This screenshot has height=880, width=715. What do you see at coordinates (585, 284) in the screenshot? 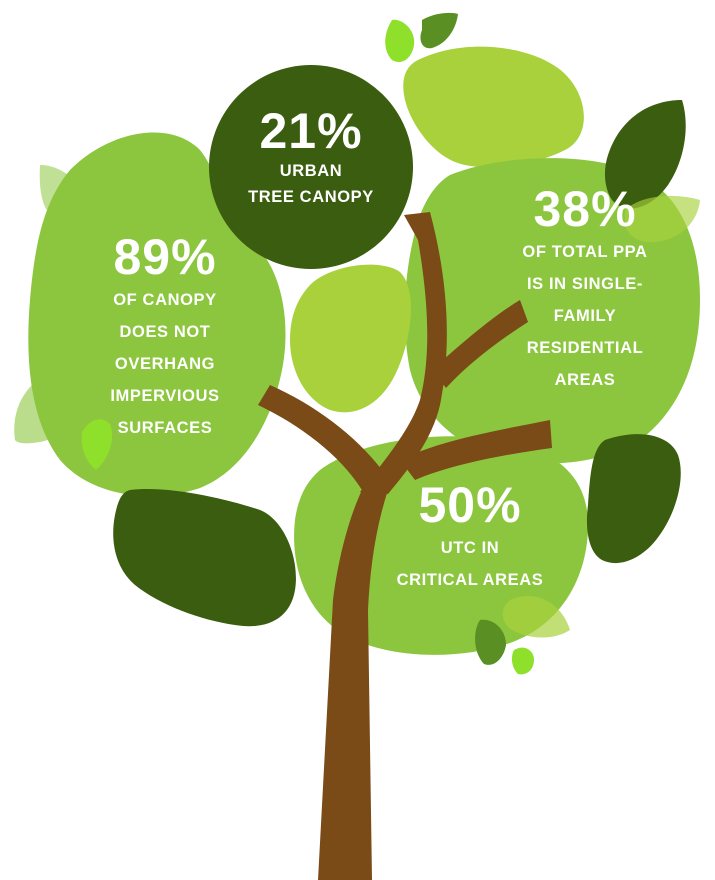
I see `stat-label-line: IS IN SINGLE-` at bounding box center [585, 284].